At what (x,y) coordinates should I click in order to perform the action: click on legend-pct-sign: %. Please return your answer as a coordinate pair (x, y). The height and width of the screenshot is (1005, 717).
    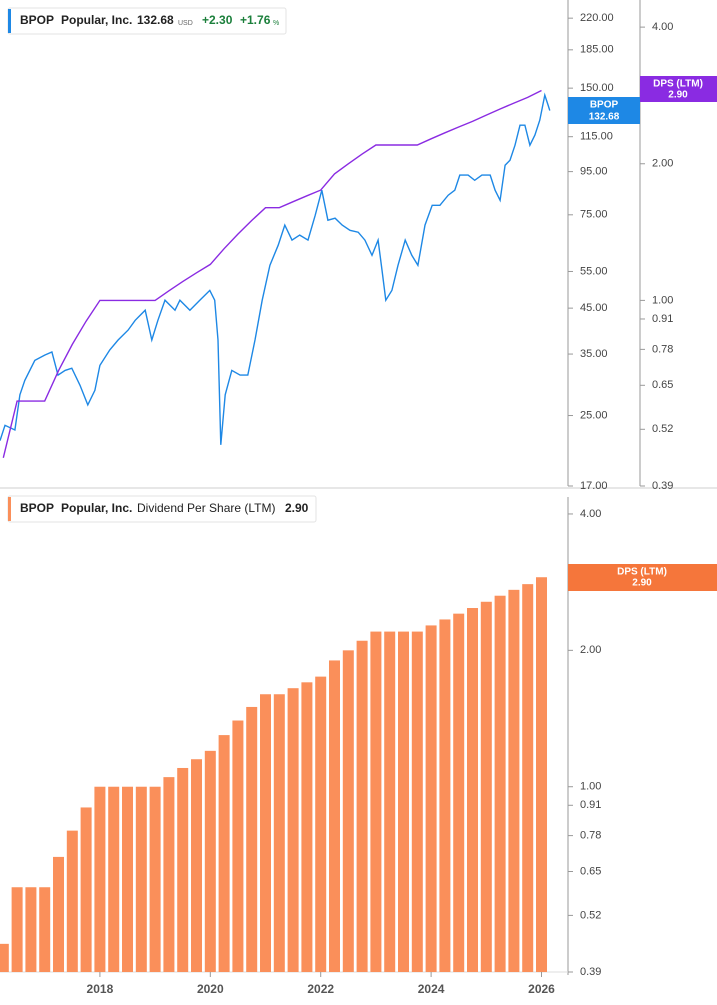
    Looking at the image, I should click on (276, 23).